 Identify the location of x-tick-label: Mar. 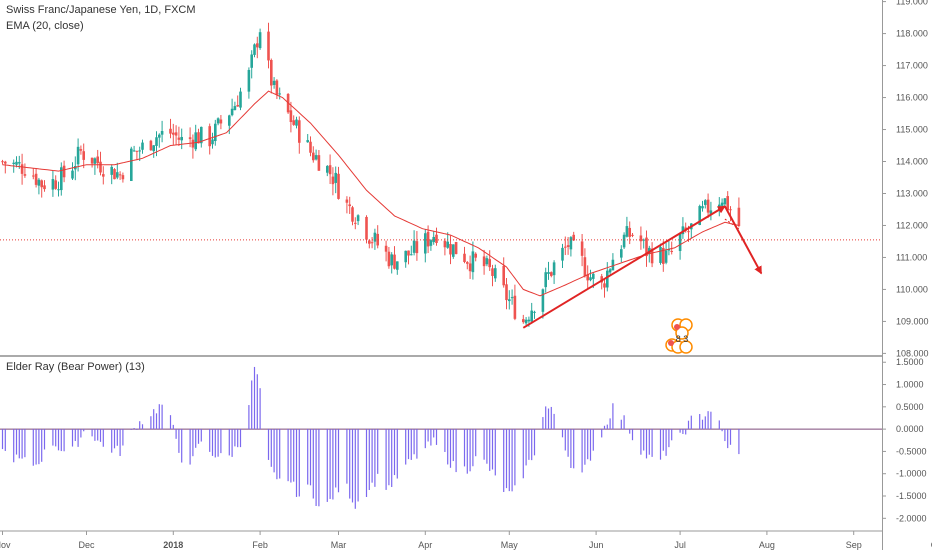
(339, 545).